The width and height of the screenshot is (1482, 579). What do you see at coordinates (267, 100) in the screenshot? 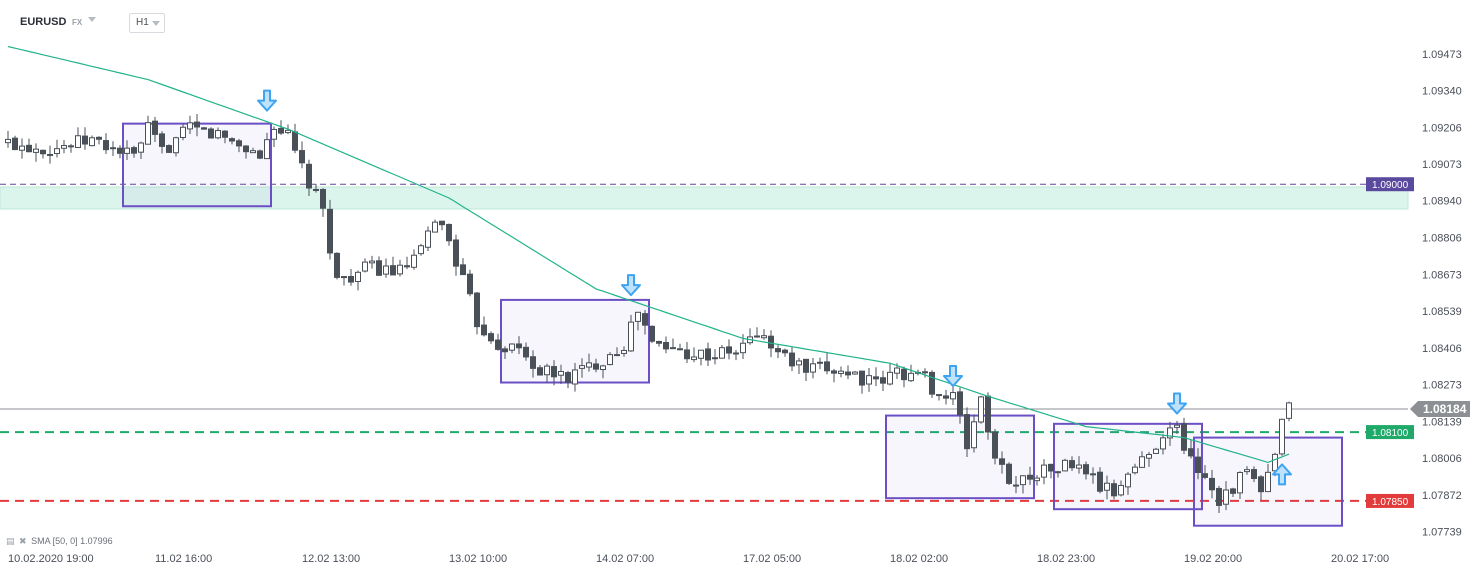
I see `arrow-down-icon` at bounding box center [267, 100].